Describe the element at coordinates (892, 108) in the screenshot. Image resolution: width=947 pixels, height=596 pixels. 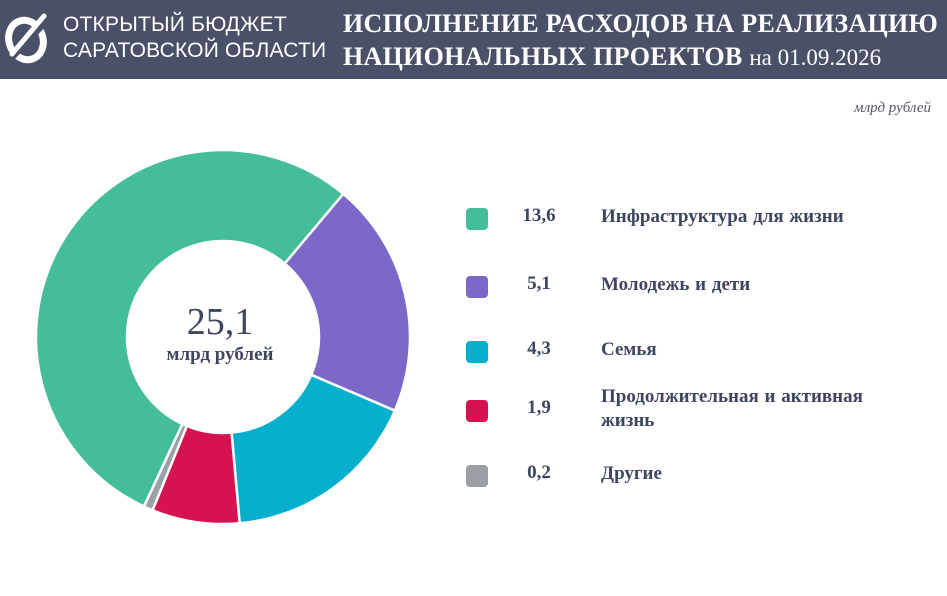
I see `units-label: млрд рублей` at that location.